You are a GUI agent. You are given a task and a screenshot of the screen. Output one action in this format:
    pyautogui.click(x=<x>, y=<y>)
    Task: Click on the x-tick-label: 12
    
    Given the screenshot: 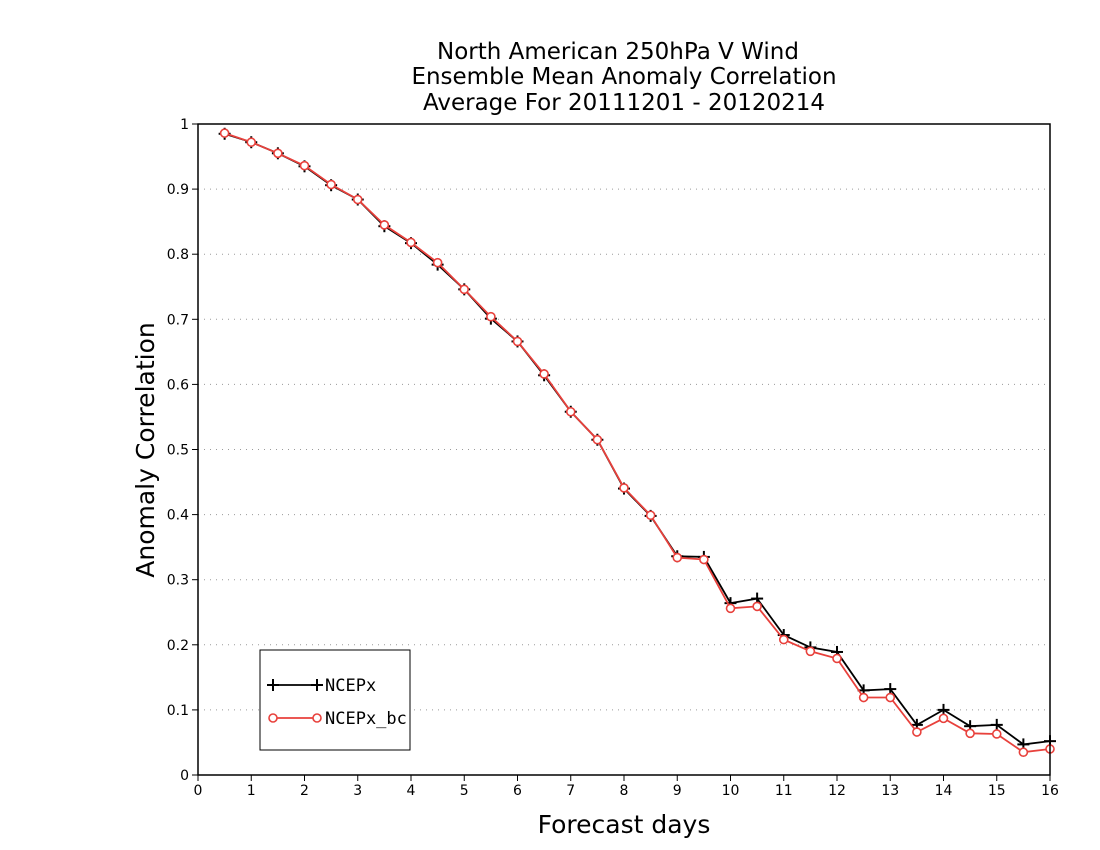 What is the action you would take?
    pyautogui.click(x=837, y=791)
    